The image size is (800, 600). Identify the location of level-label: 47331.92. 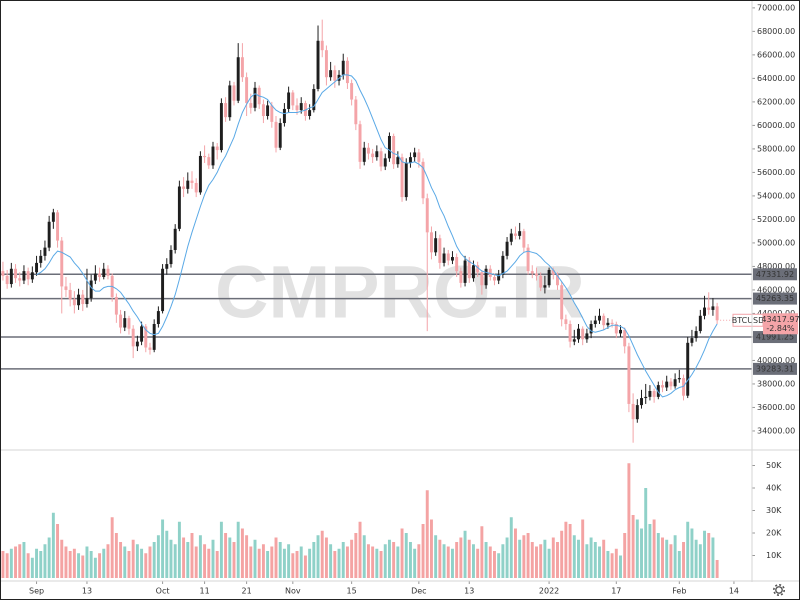
(775, 274).